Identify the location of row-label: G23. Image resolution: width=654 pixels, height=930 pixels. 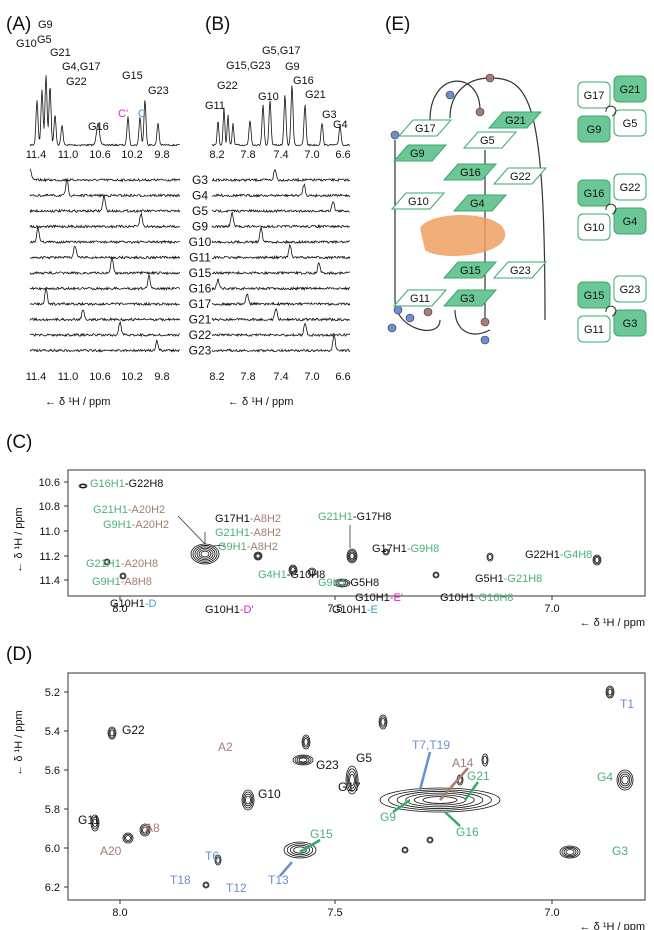
(200, 351).